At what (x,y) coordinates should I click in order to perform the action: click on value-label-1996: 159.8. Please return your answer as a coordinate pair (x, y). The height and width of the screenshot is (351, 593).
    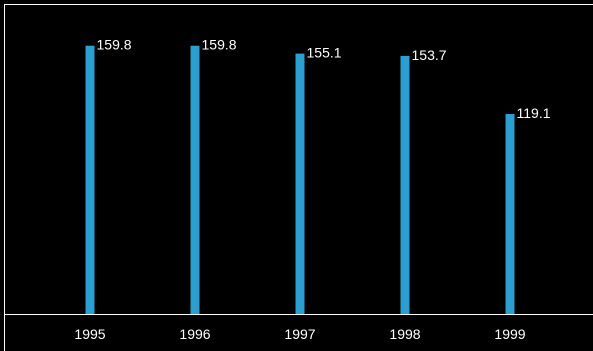
    Looking at the image, I should click on (219, 45).